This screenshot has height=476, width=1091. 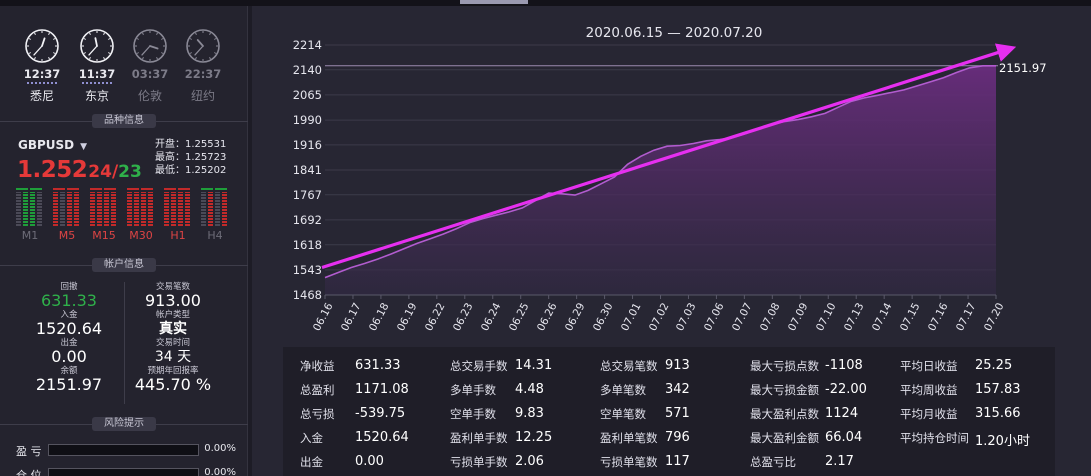 I want to click on clock-city: 东京, so click(x=96, y=96).